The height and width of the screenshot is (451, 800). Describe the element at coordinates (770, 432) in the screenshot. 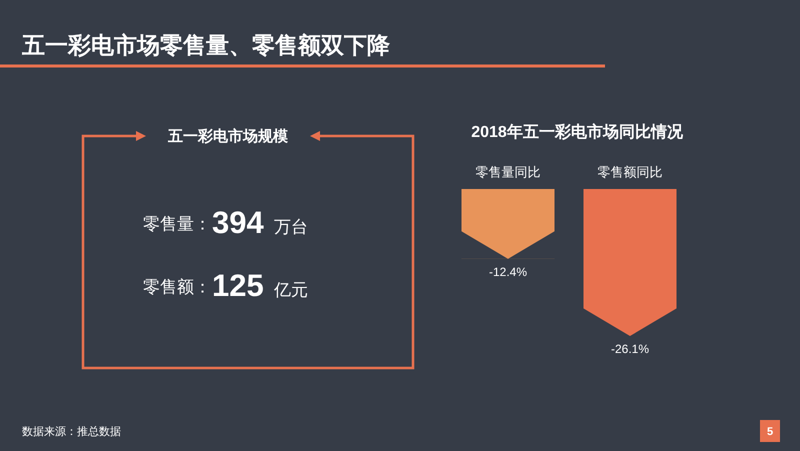

I see `text: 5` at that location.